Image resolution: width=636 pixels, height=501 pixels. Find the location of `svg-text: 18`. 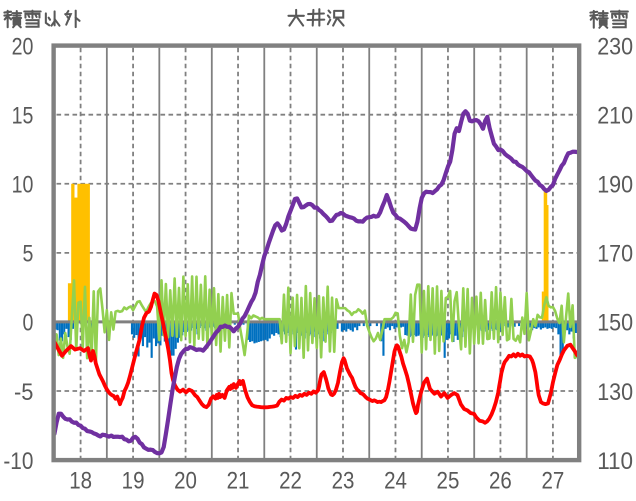

svg-text: 18 is located at coordinates (80, 481).